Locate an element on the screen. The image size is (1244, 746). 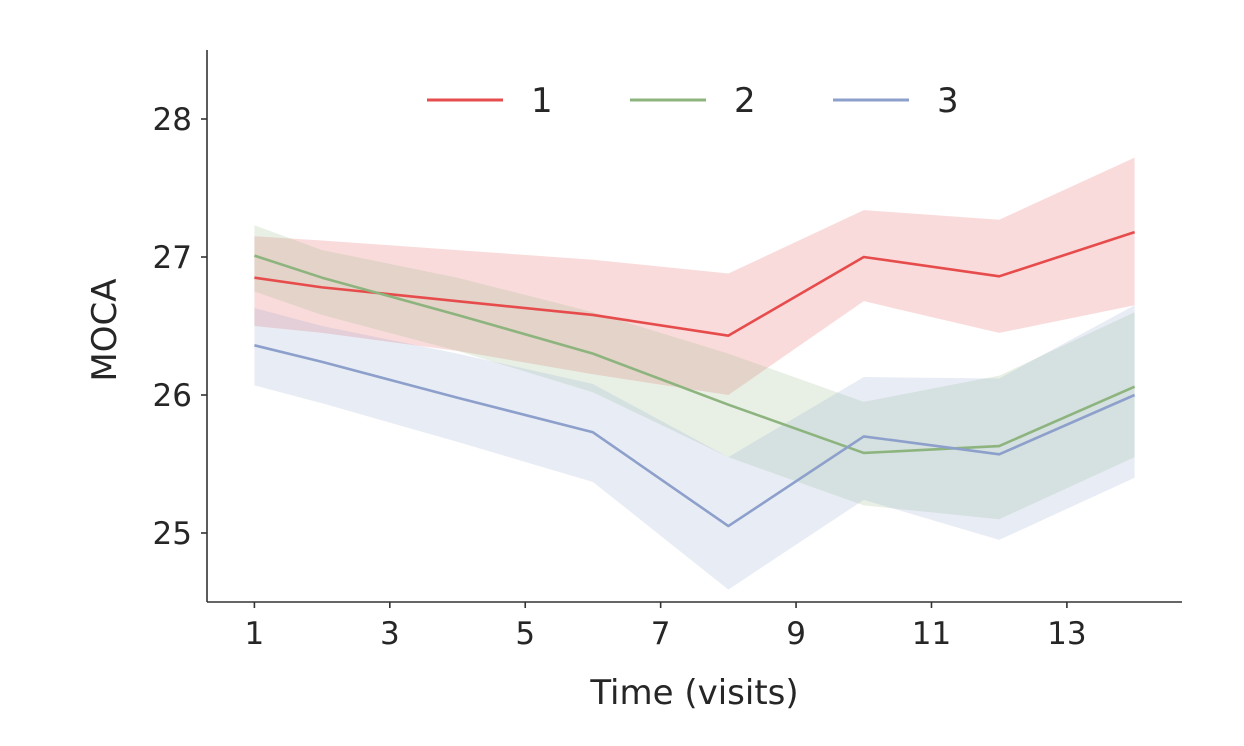
y-axis-title: MOCA is located at coordinates (105, 329).